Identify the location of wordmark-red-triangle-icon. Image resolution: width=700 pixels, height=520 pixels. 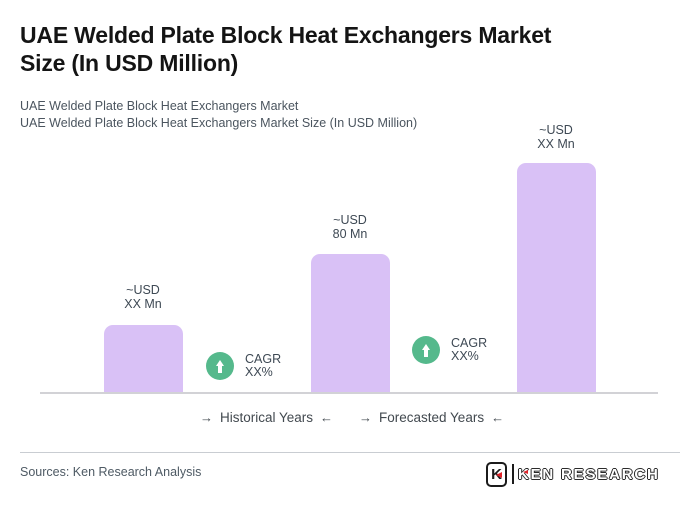
(525, 472).